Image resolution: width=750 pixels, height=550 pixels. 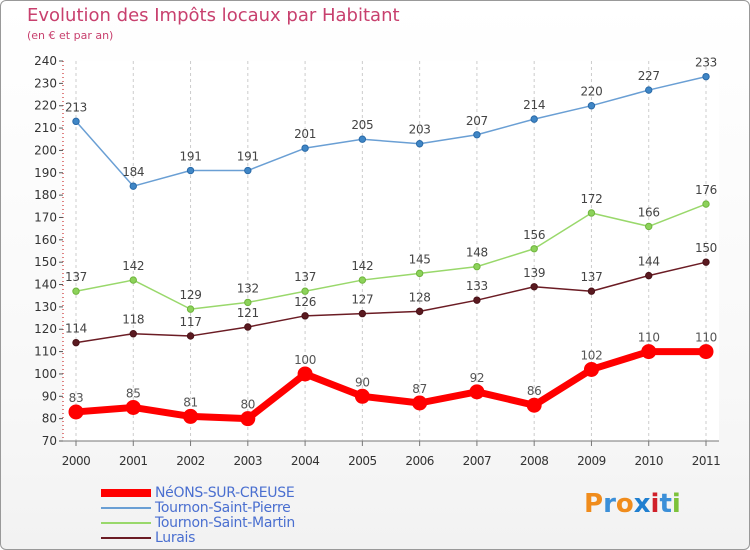 What do you see at coordinates (45, 173) in the screenshot?
I see `y-tick-label: 190` at bounding box center [45, 173].